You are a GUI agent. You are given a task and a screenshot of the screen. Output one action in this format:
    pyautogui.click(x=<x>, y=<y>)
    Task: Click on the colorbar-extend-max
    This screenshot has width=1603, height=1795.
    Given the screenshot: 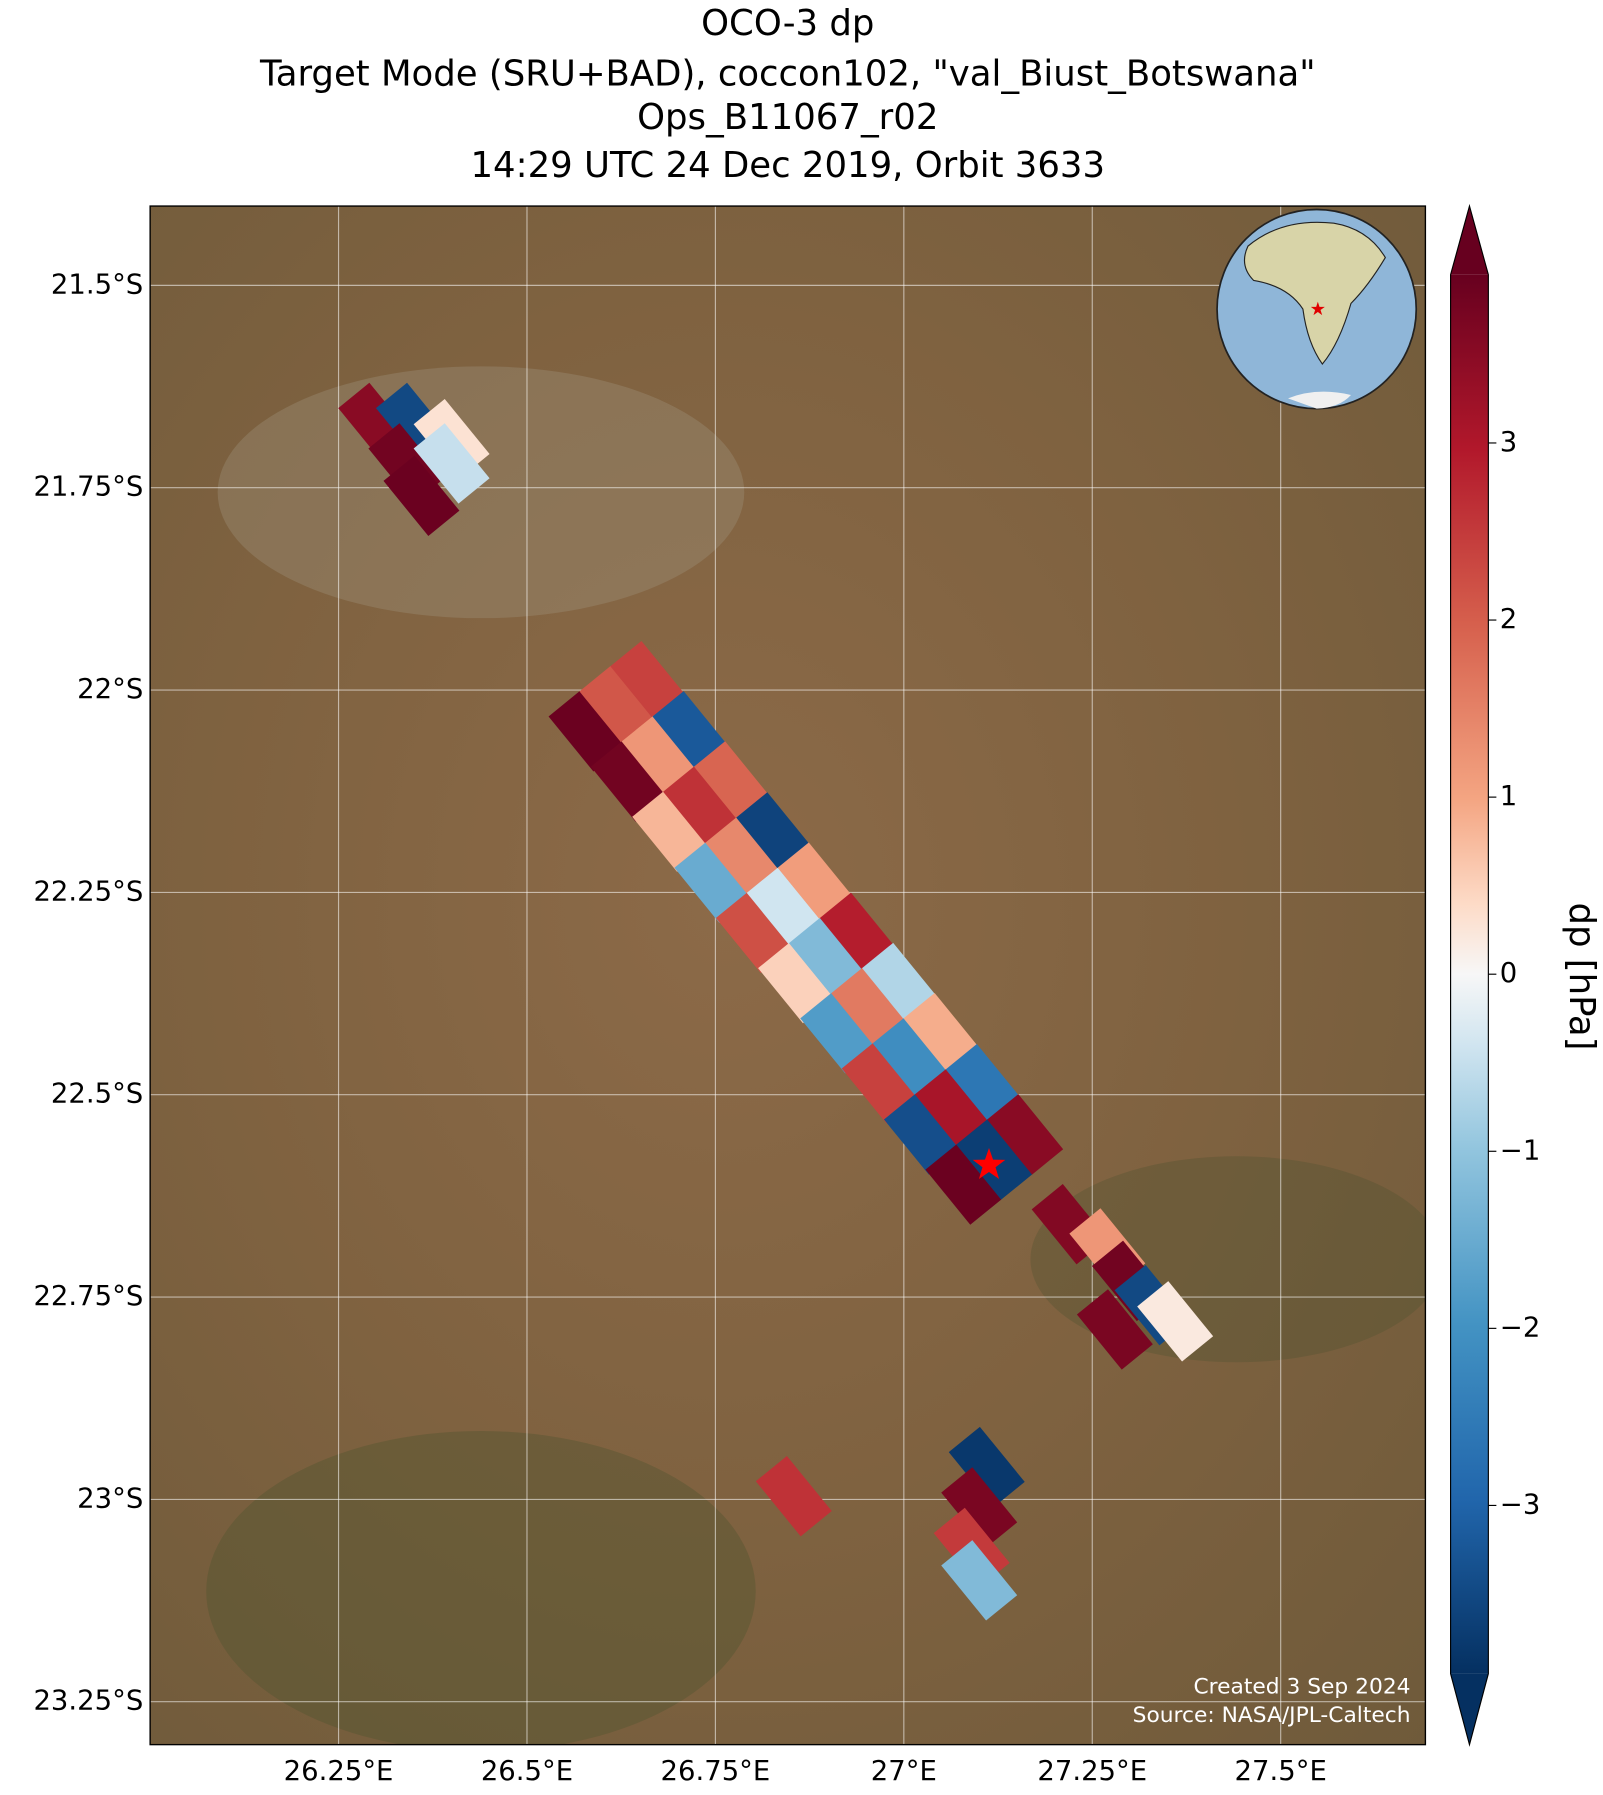 What is the action you would take?
    pyautogui.click(x=1469, y=240)
    